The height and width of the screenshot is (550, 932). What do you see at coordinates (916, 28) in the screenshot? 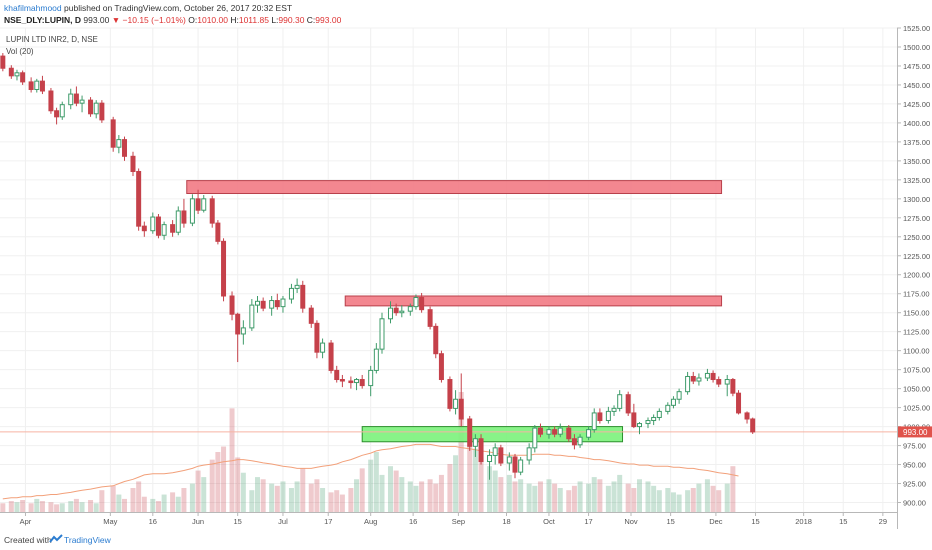
I see `y-tick-label: 1525.00` at bounding box center [916, 28].